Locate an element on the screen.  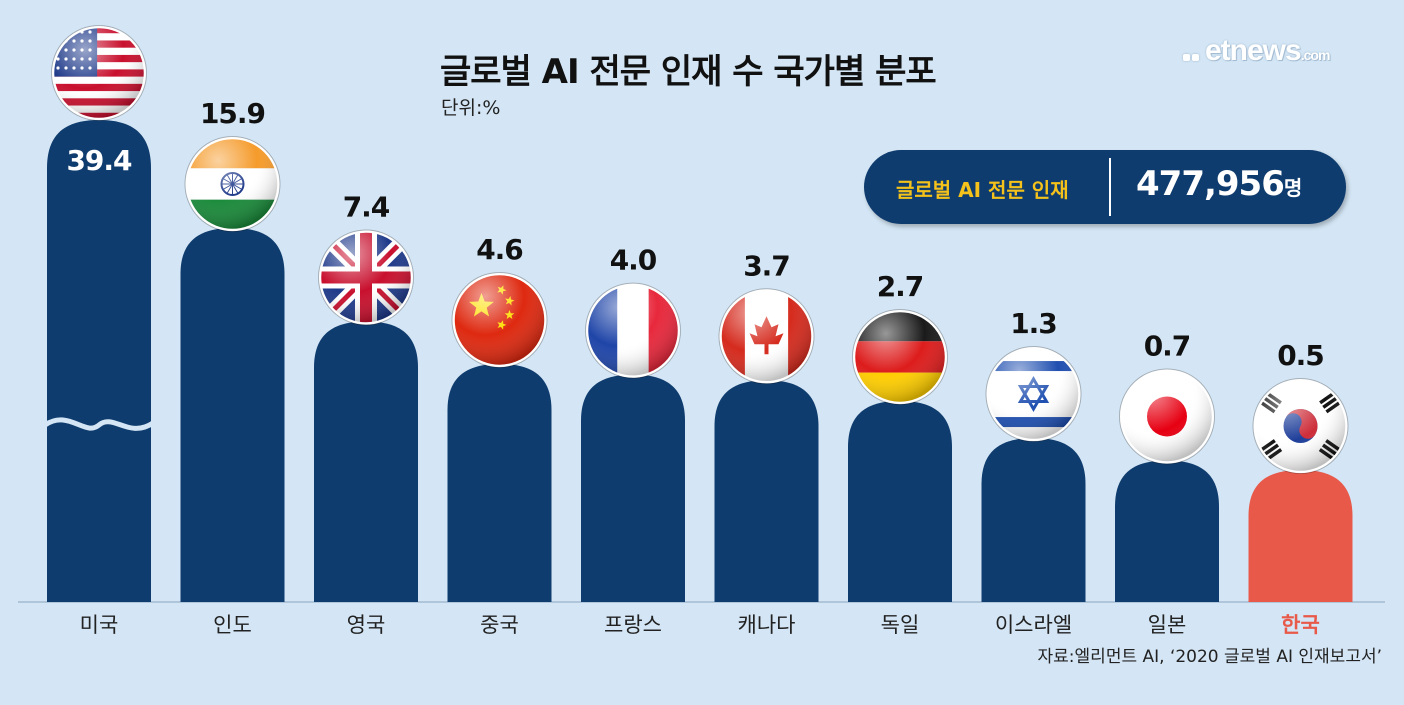
logo-sub: .com is located at coordinates (1315, 55).